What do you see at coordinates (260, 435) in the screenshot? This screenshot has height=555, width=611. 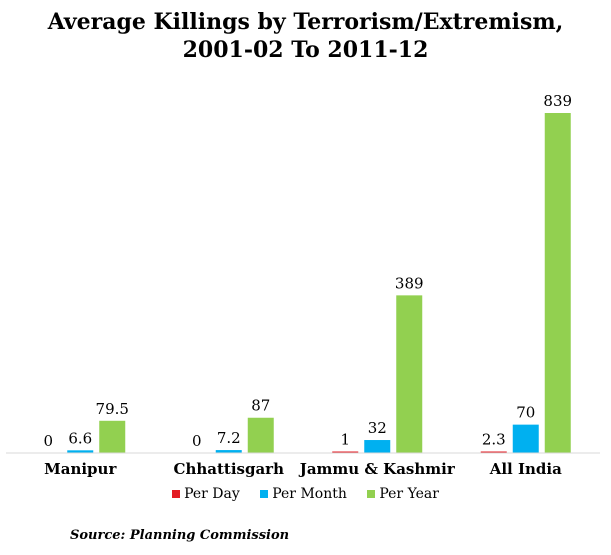 I see `bar-chhattisgarh-per-year` at bounding box center [260, 435].